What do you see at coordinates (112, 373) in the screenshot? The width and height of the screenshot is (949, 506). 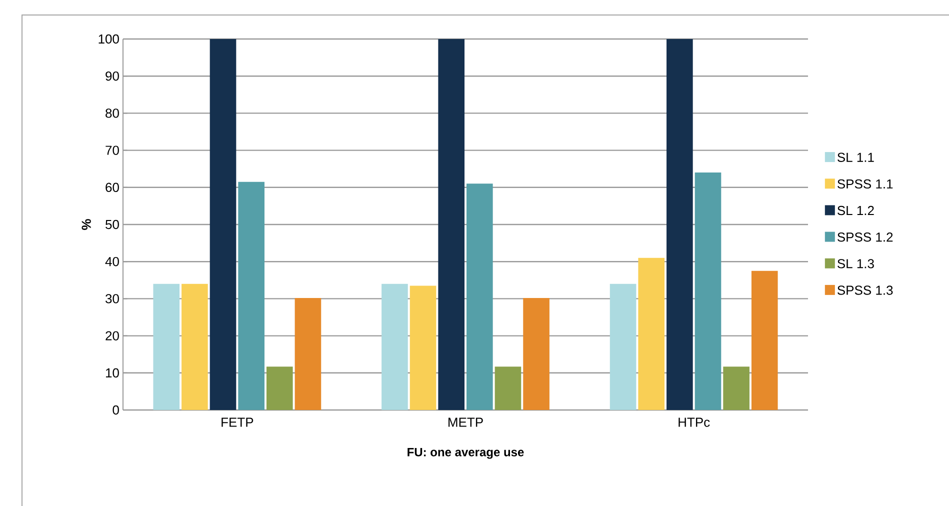 I see `y-tick-label: 10` at bounding box center [112, 373].